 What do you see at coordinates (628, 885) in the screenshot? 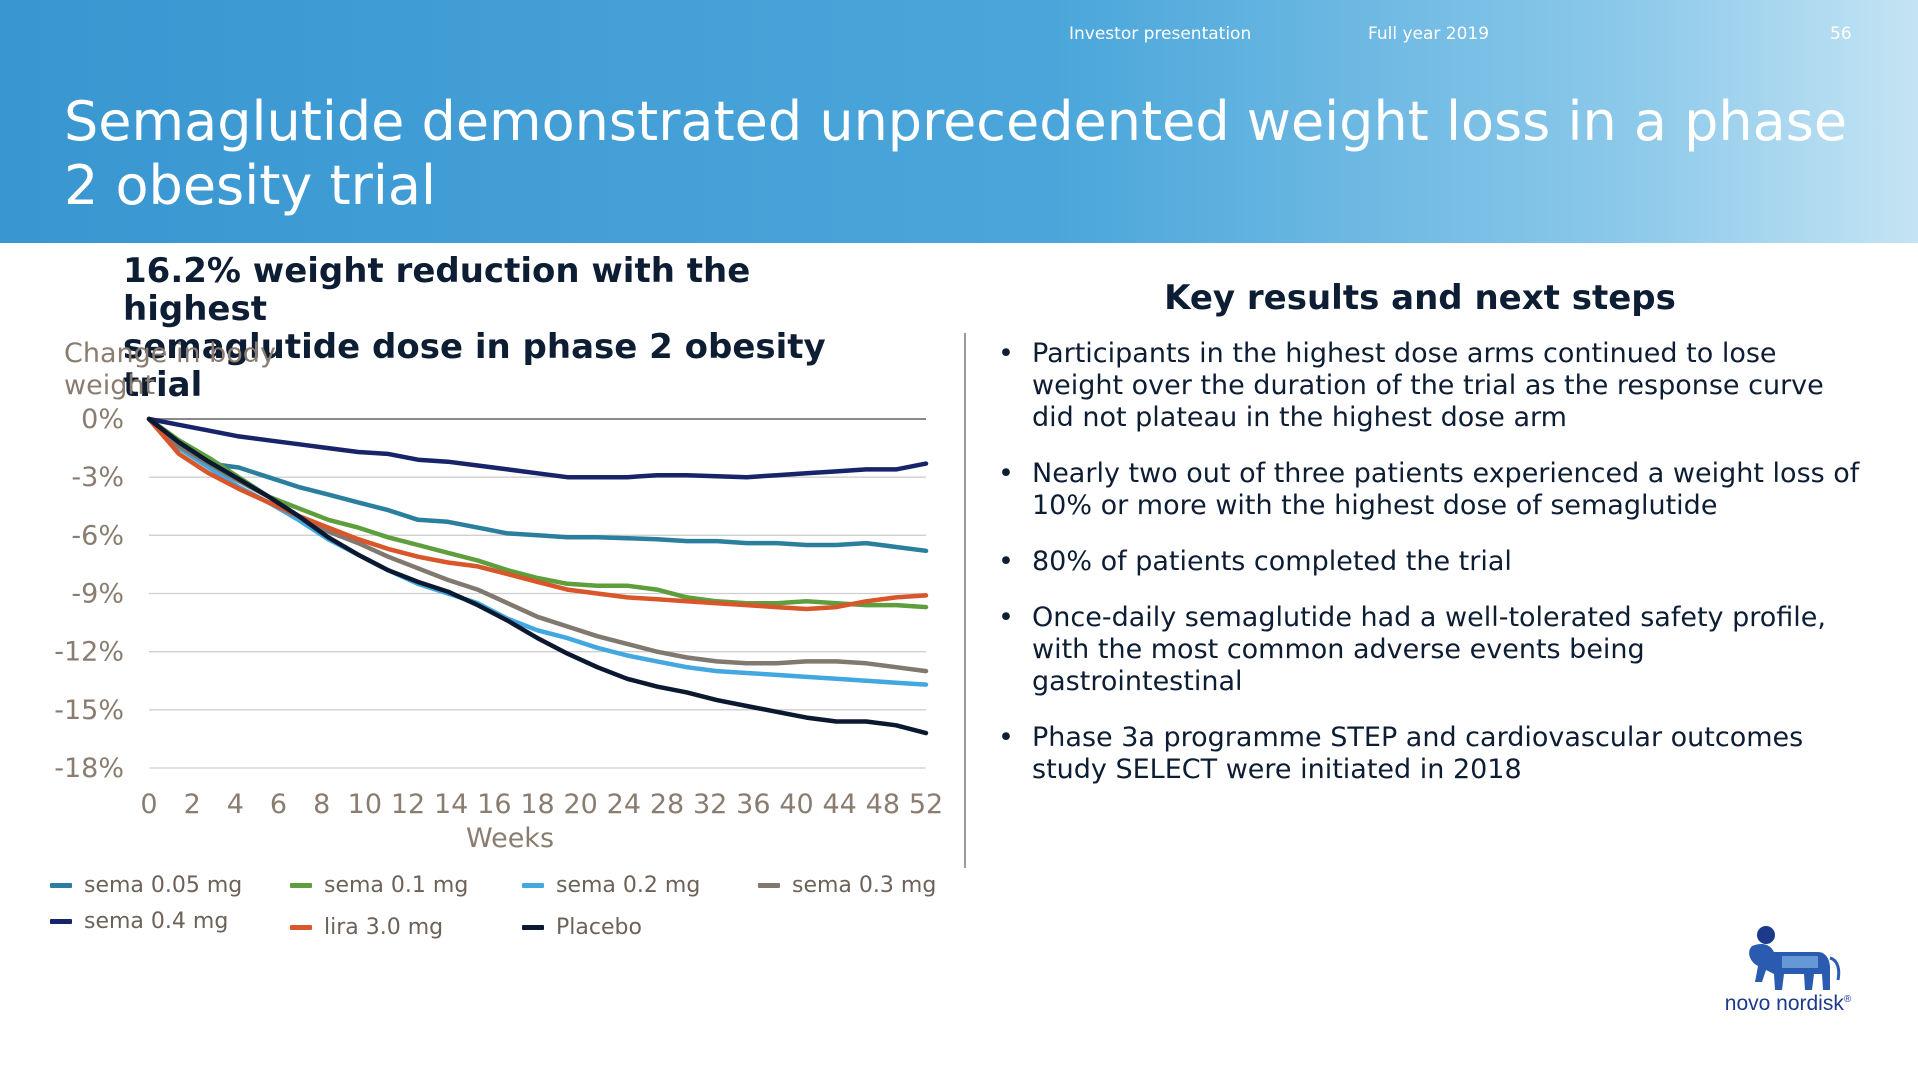
I see `legend-label: sema 0.2 mg` at bounding box center [628, 885].